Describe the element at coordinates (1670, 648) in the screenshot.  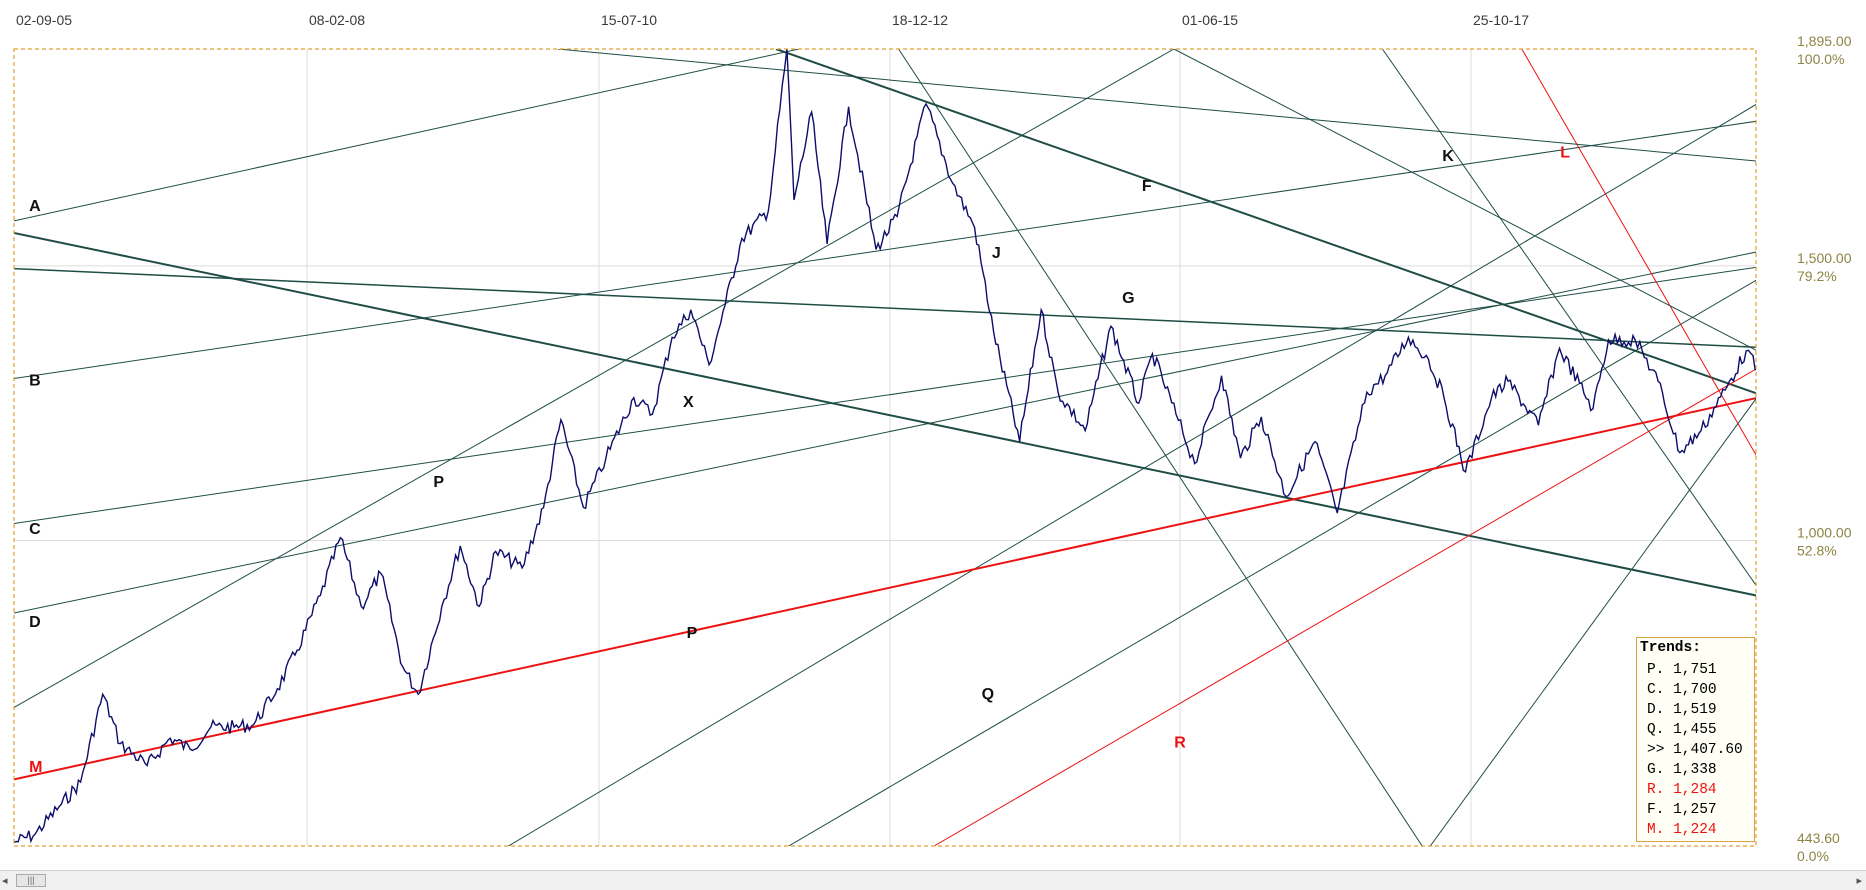
I see `legend-title: Trends:` at that location.